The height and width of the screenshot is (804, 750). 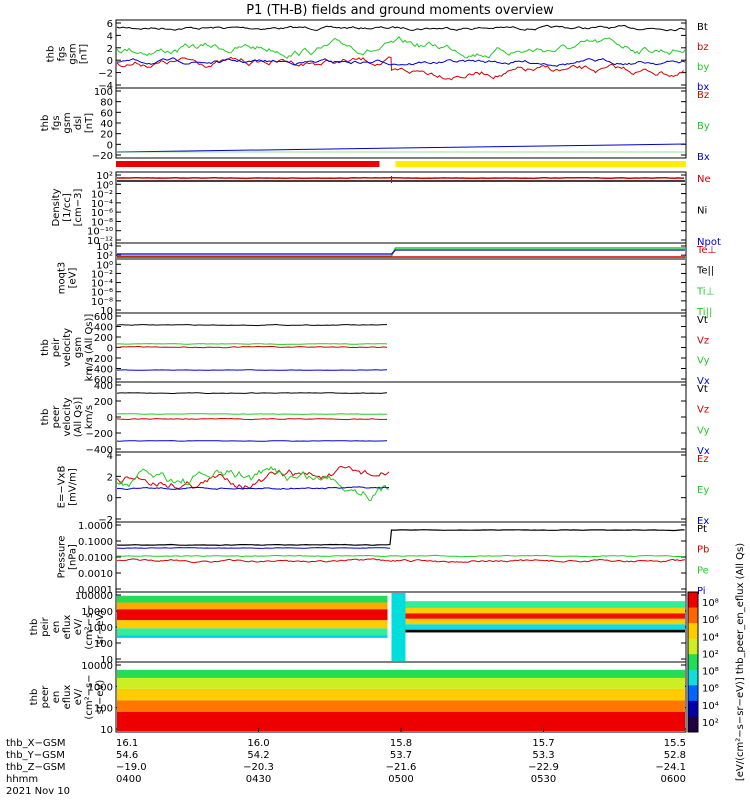 What do you see at coordinates (95, 590) in the screenshot?
I see `y-tick-label: 0.0001` at bounding box center [95, 590].